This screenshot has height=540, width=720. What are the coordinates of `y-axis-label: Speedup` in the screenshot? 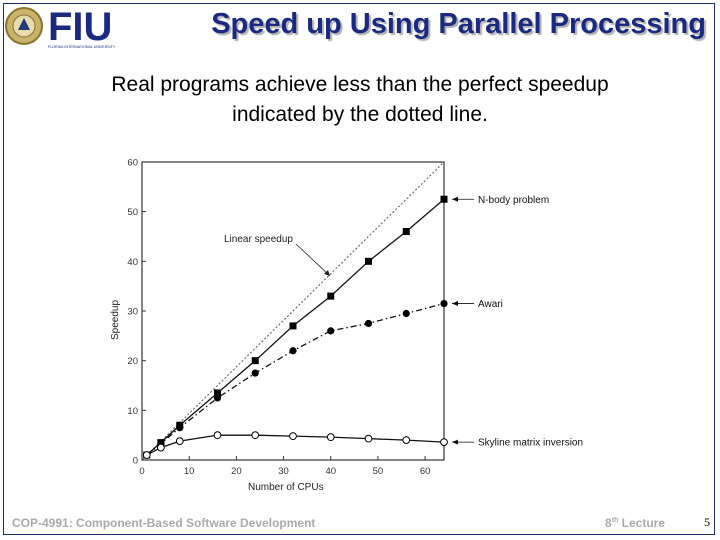 It's located at (115, 320).